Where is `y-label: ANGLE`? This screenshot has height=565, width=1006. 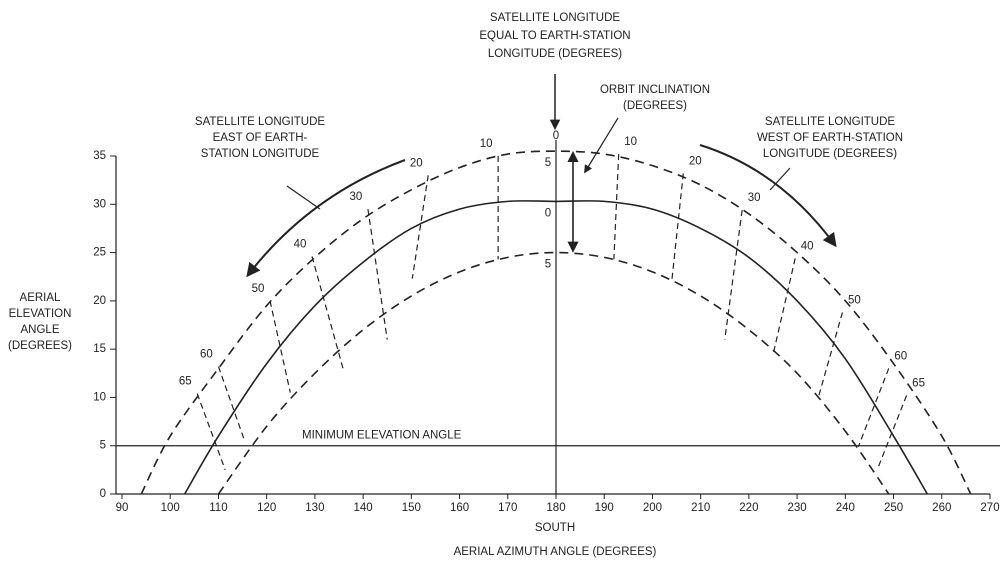 y-label: ANGLE is located at coordinates (40, 330).